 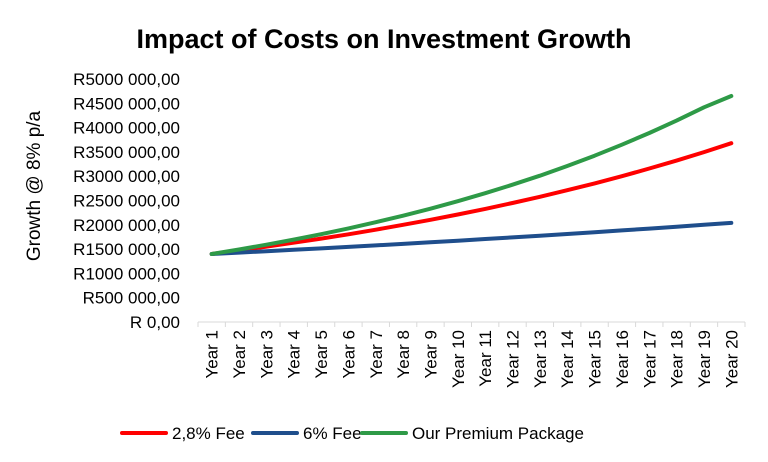 What do you see at coordinates (131, 298) in the screenshot?
I see `y-tick-label: R500 000,00` at bounding box center [131, 298].